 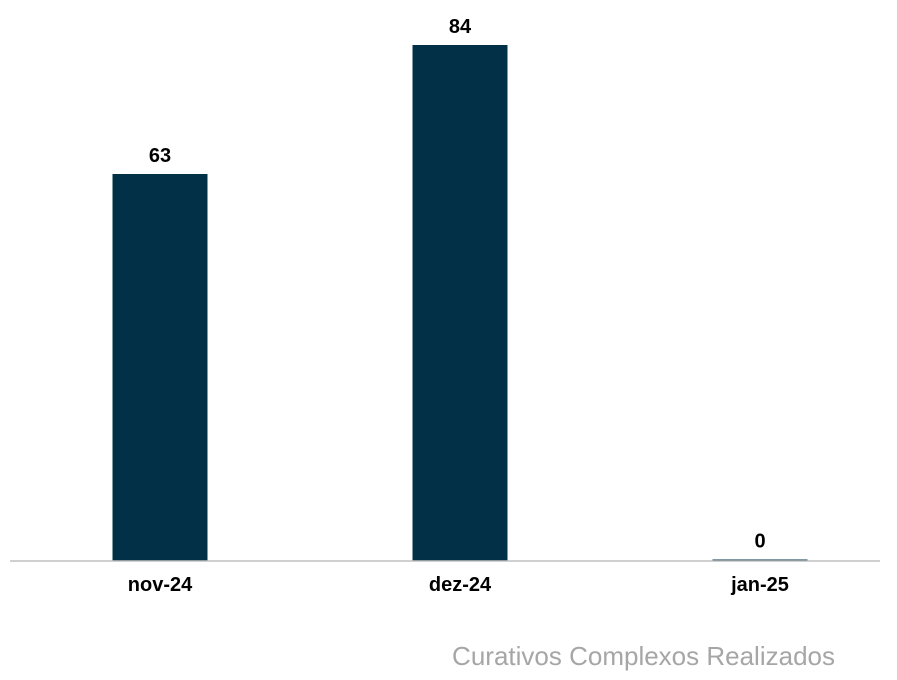 What do you see at coordinates (759, 542) in the screenshot?
I see `data-label-jan-25: 0` at bounding box center [759, 542].